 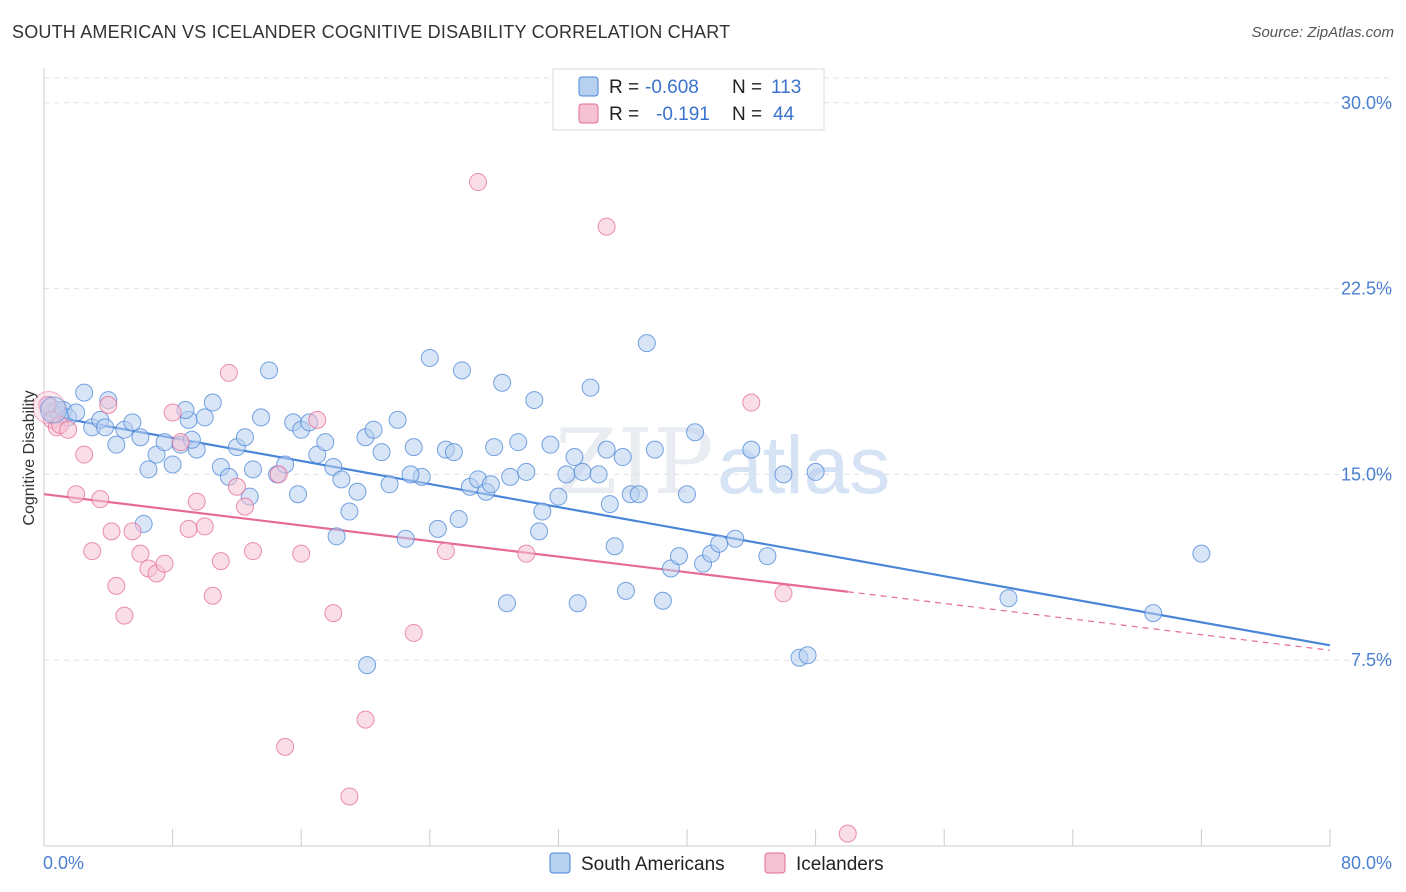 I want to click on legend-n-value-1: 113, so click(x=786, y=87).